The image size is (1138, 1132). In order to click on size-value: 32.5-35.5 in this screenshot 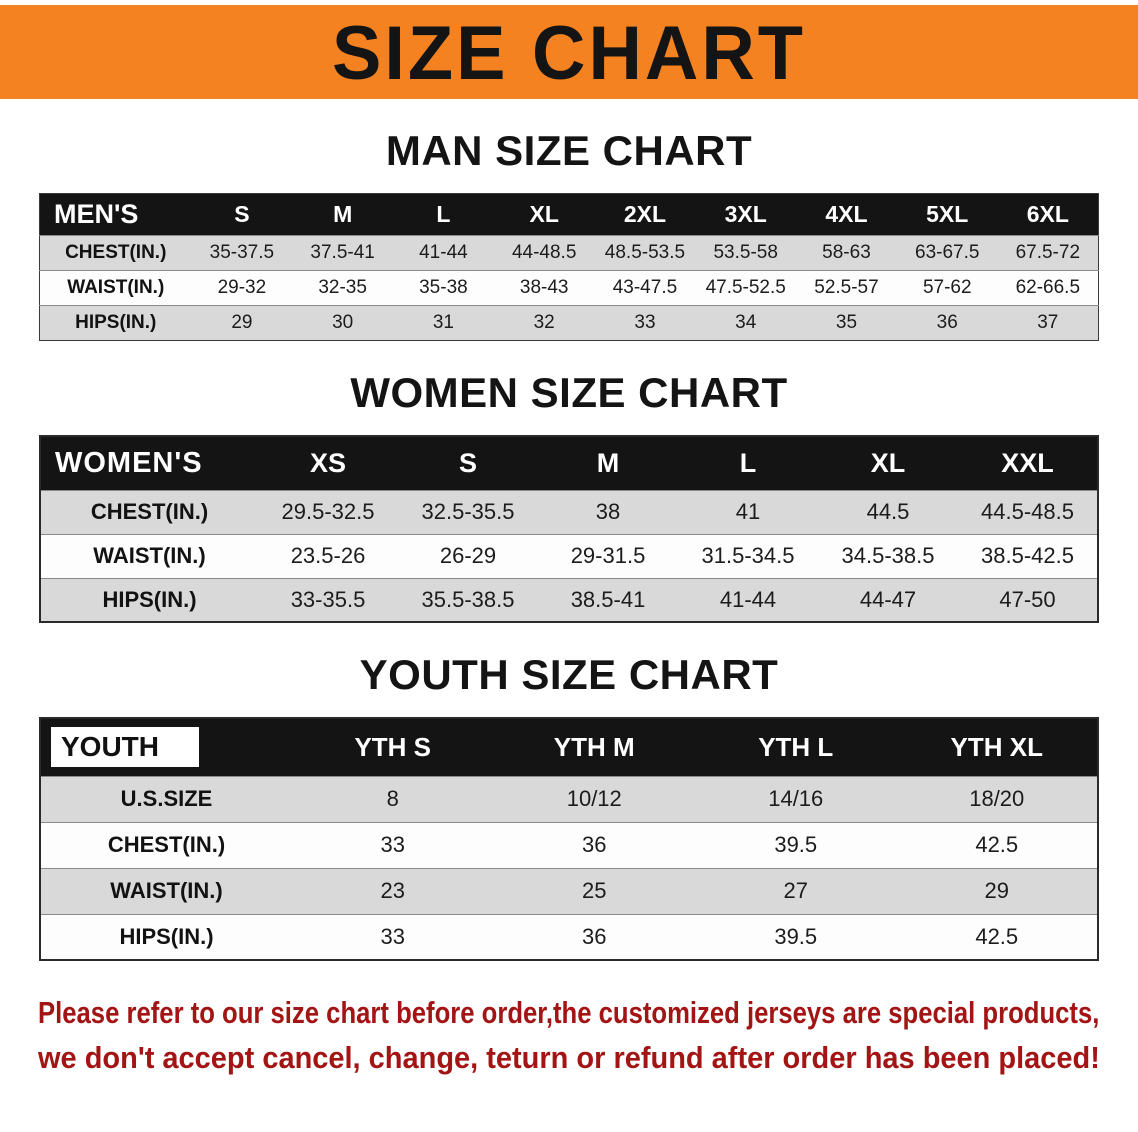, I will do `click(468, 511)`.